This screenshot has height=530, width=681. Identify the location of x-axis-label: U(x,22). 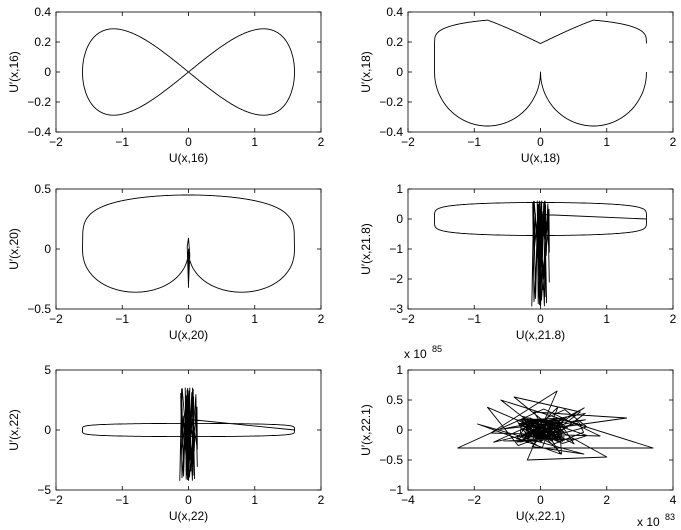
(188, 516).